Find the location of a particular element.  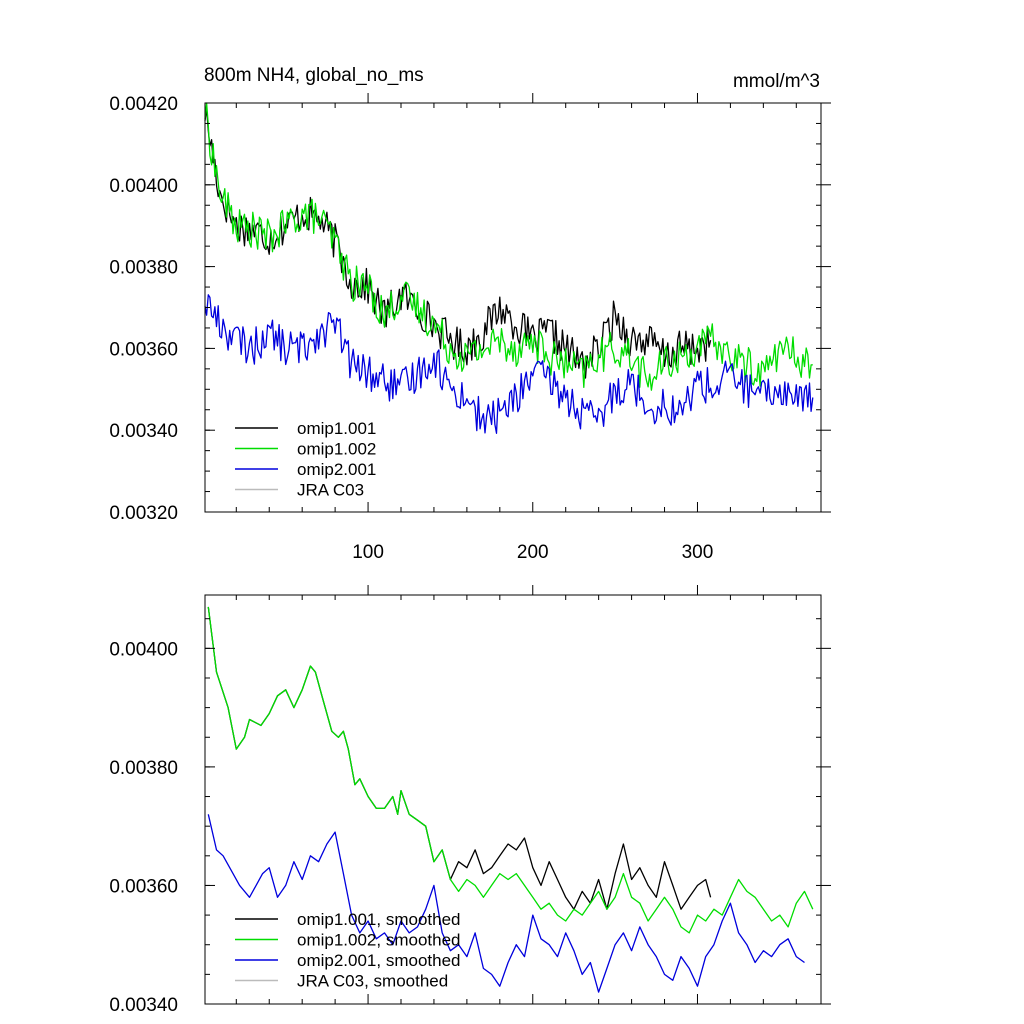

chart-title: 800m NH4, global_no_ms is located at coordinates (314, 75).